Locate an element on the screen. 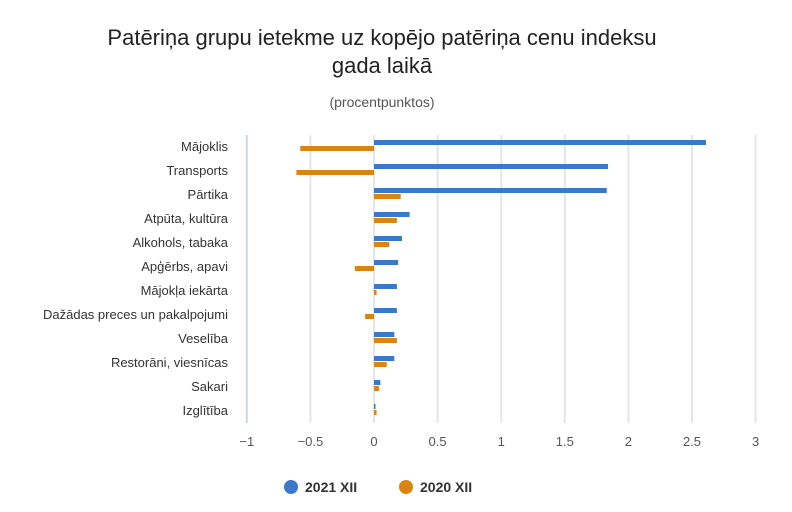  category-label: Veselība is located at coordinates (203, 338).